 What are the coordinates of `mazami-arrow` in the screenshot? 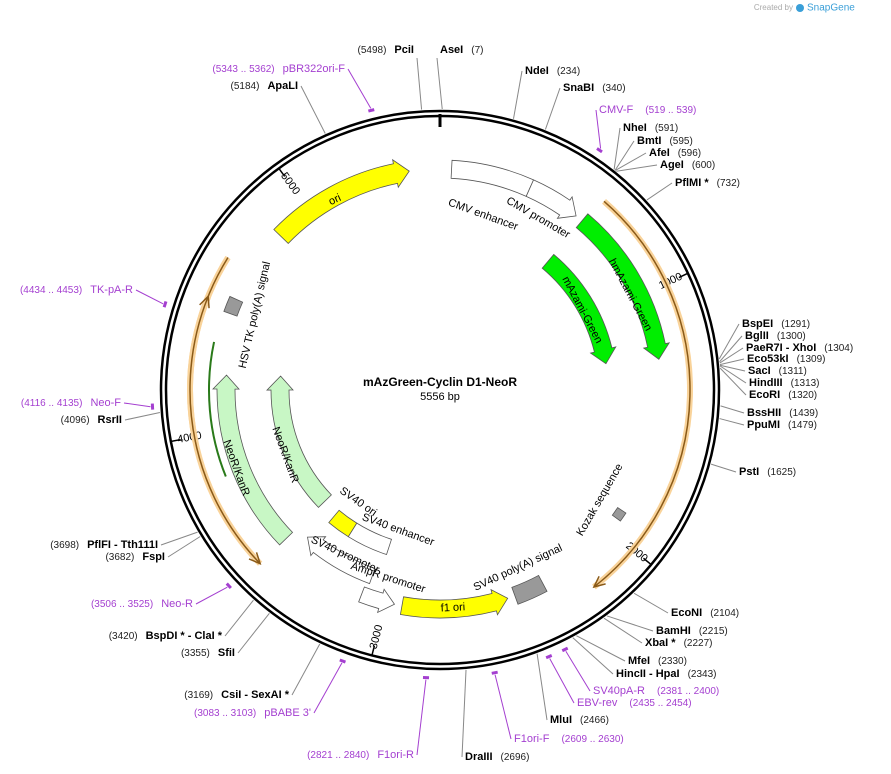 It's located at (579, 309).